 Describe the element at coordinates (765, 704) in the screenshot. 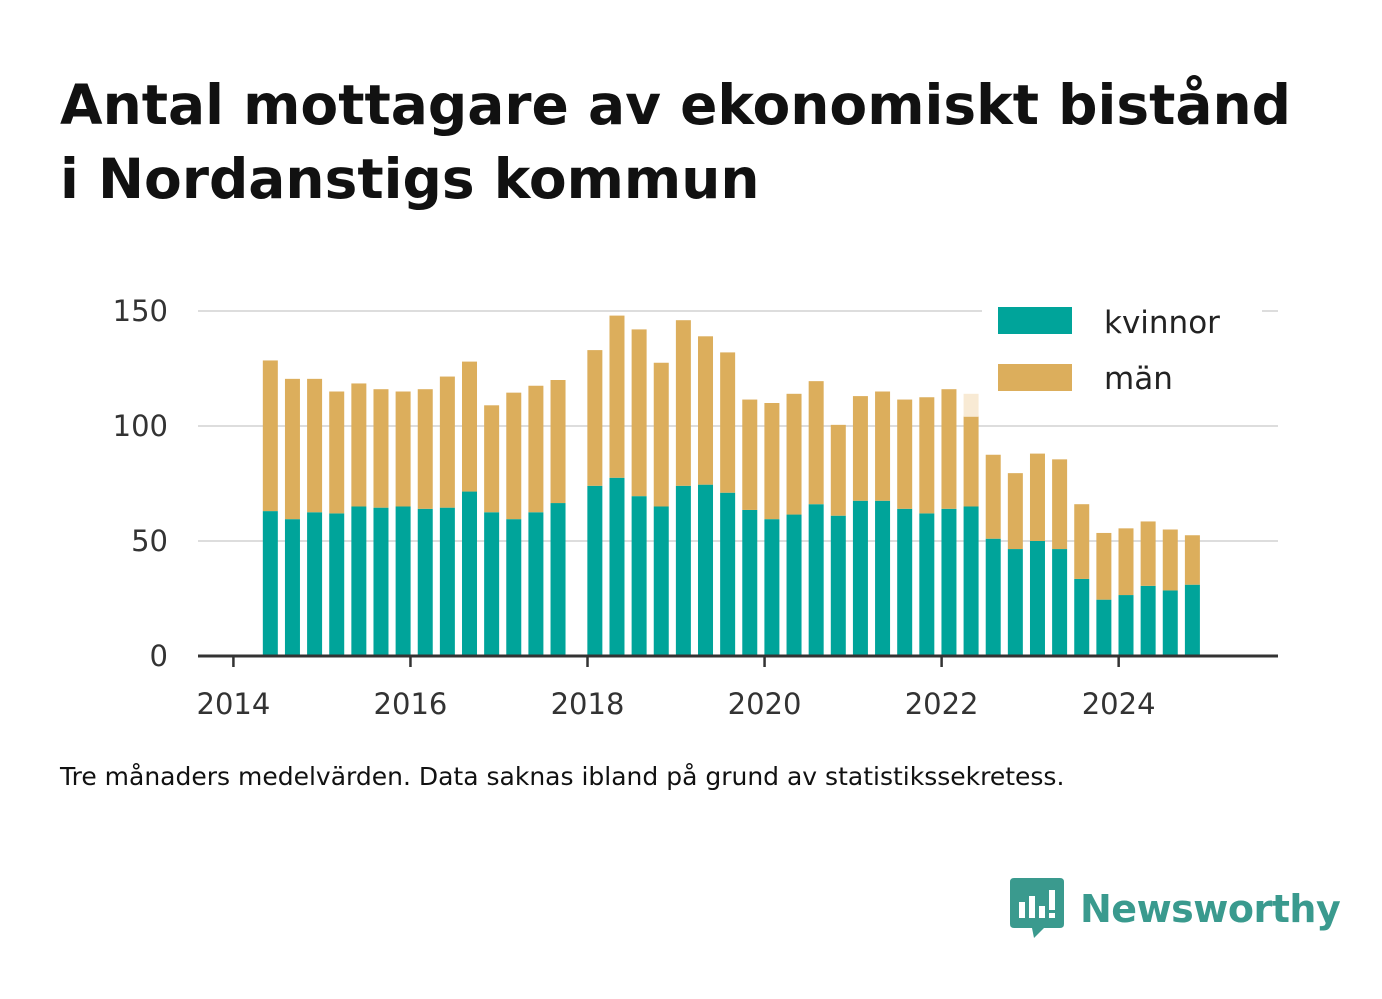

I see `x-tick-label: 2020` at that location.